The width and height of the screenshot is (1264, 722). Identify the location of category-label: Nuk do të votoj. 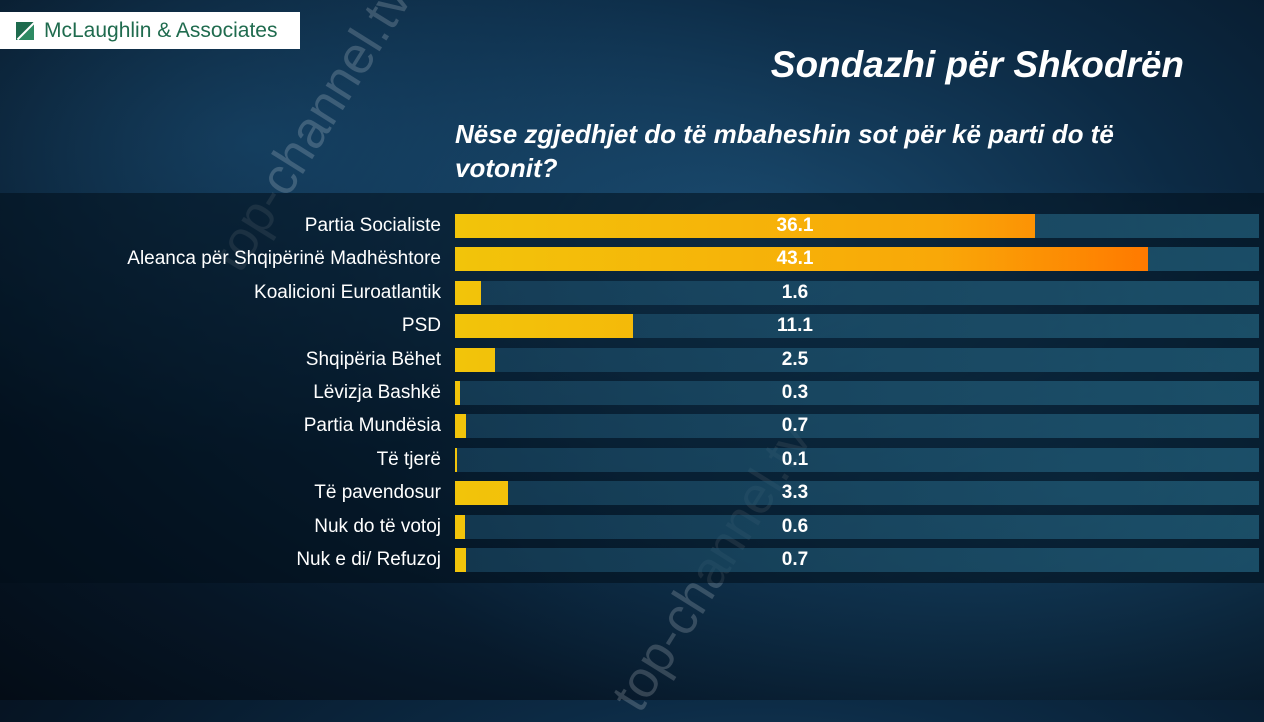
(377, 526).